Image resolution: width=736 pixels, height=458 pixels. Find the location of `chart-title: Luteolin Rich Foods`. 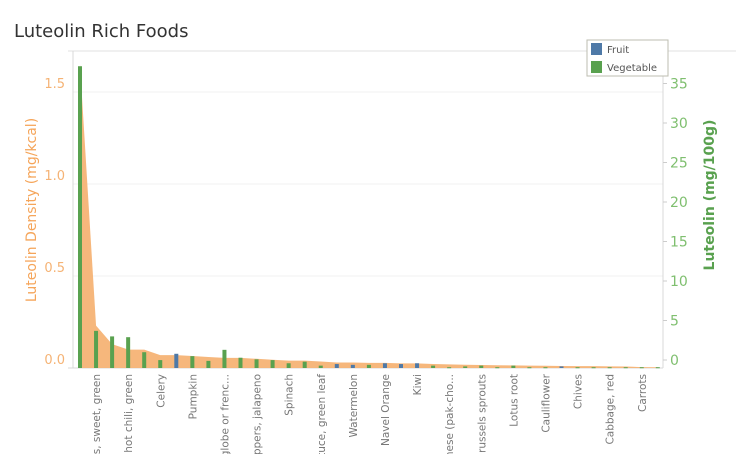

chart-title: Luteolin Rich Foods is located at coordinates (101, 31).